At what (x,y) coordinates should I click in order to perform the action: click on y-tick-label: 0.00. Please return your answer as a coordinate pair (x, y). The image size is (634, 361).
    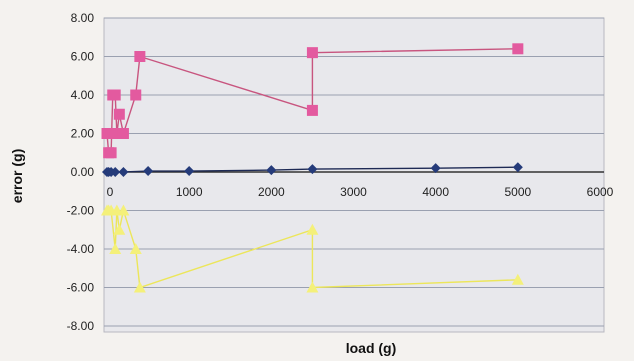
    Looking at the image, I should click on (83, 172).